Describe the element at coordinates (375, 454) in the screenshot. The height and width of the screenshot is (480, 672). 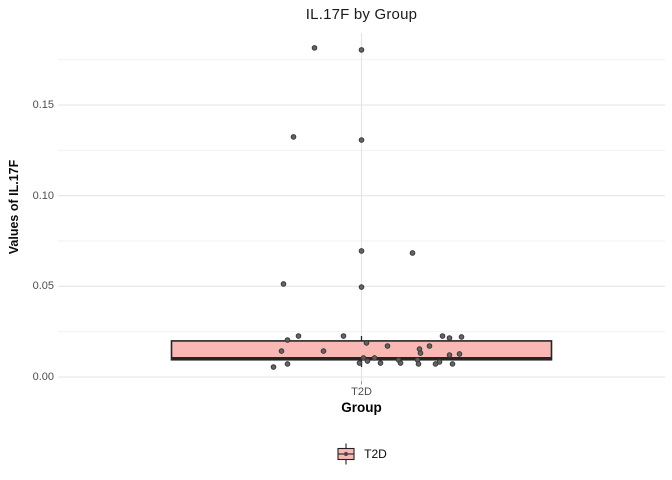
I see `legend-item-label: T2D` at that location.